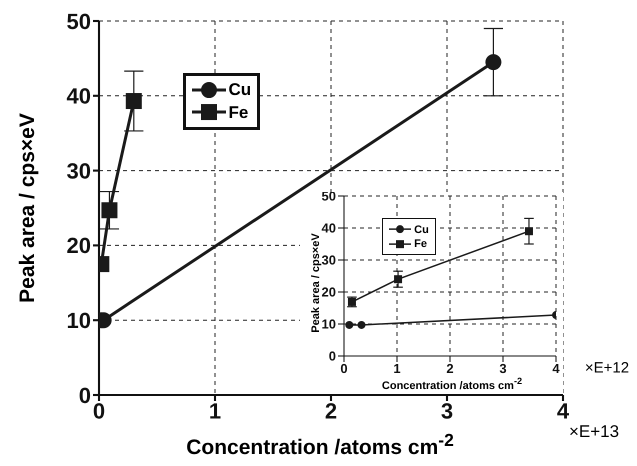  I want to click on y-tick-label: 50, so click(78, 21).